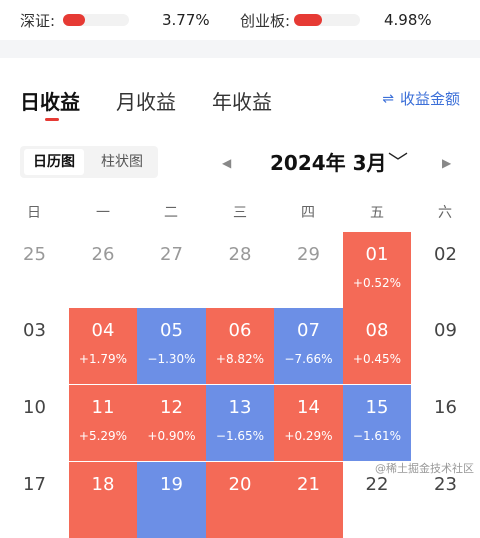  I want to click on month-selector: 2024年 3月, so click(328, 163).